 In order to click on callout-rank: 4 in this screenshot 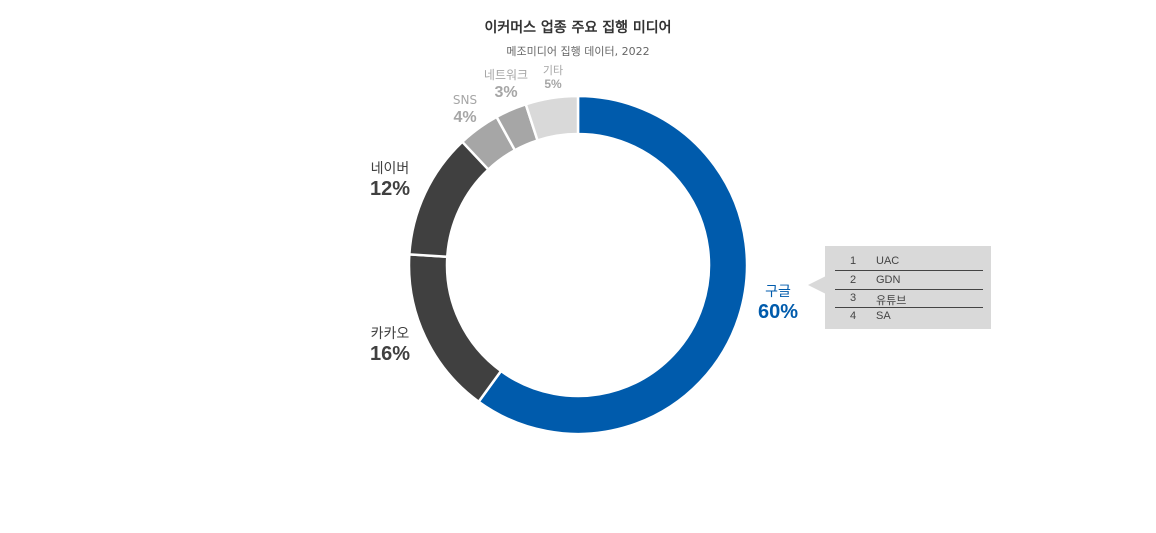, I will do `click(853, 316)`.